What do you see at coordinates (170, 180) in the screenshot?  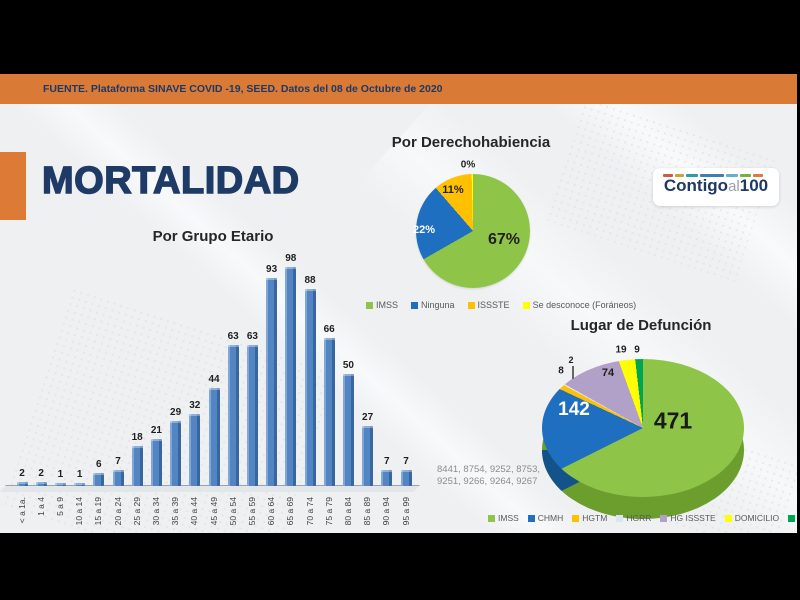 I see `page-title: MORTALIDAD` at bounding box center [170, 180].